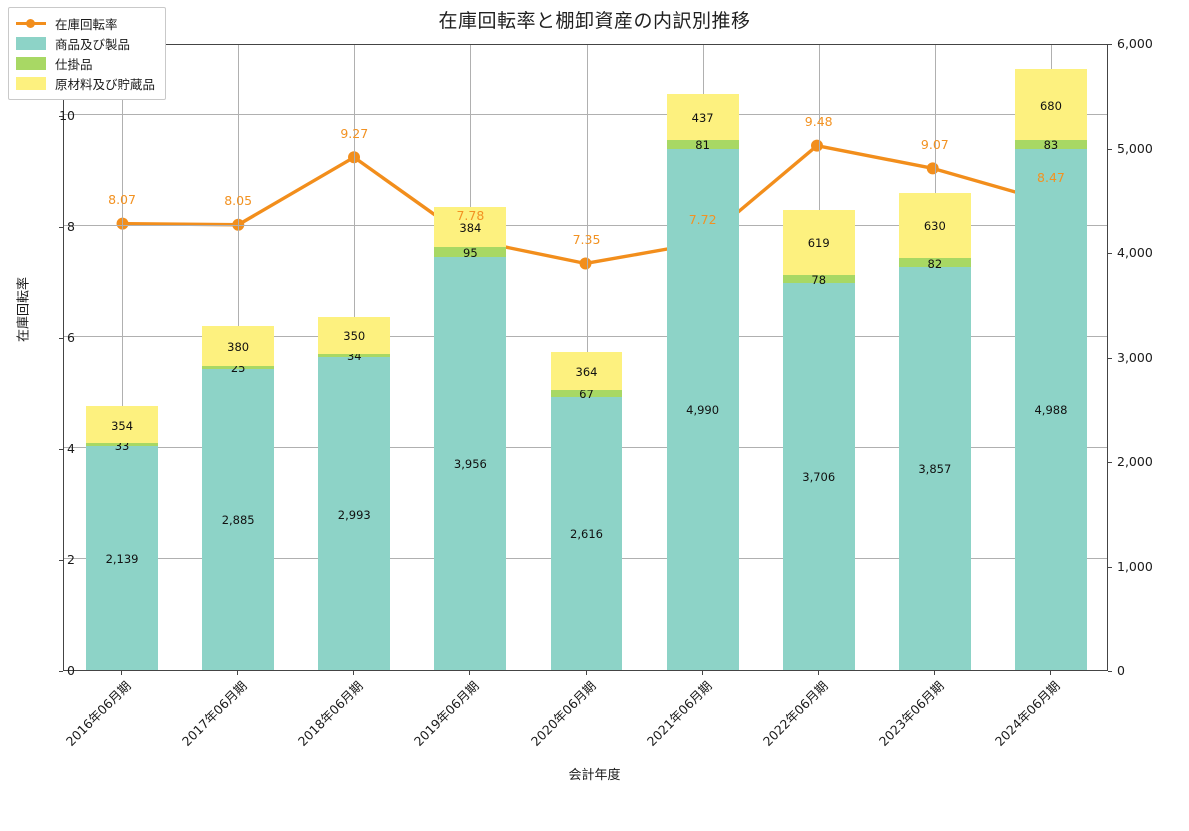  What do you see at coordinates (1051, 178) in the screenshot?
I see `line-value-label: 8.47` at bounding box center [1051, 178].